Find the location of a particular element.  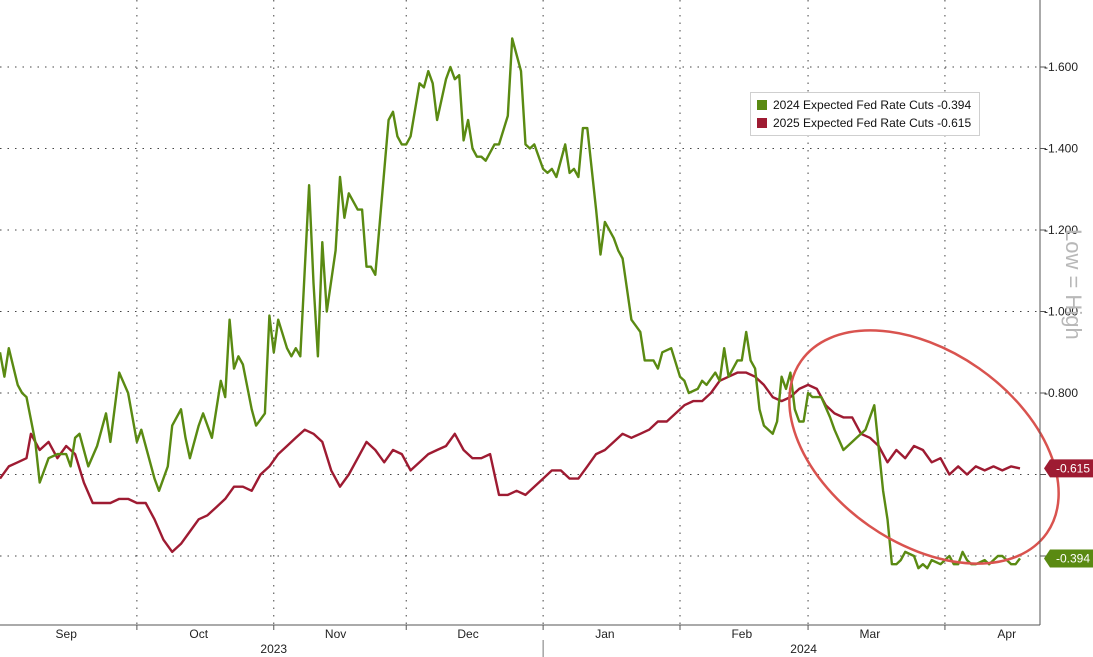

y-tick-label: -1.600 is located at coordinates (1061, 67).